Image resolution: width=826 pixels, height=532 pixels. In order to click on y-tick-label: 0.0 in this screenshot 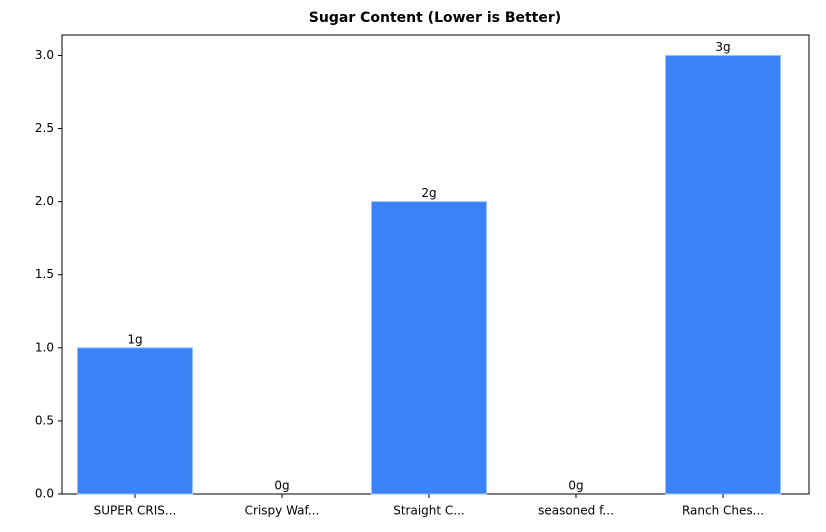, I will do `click(44, 494)`.